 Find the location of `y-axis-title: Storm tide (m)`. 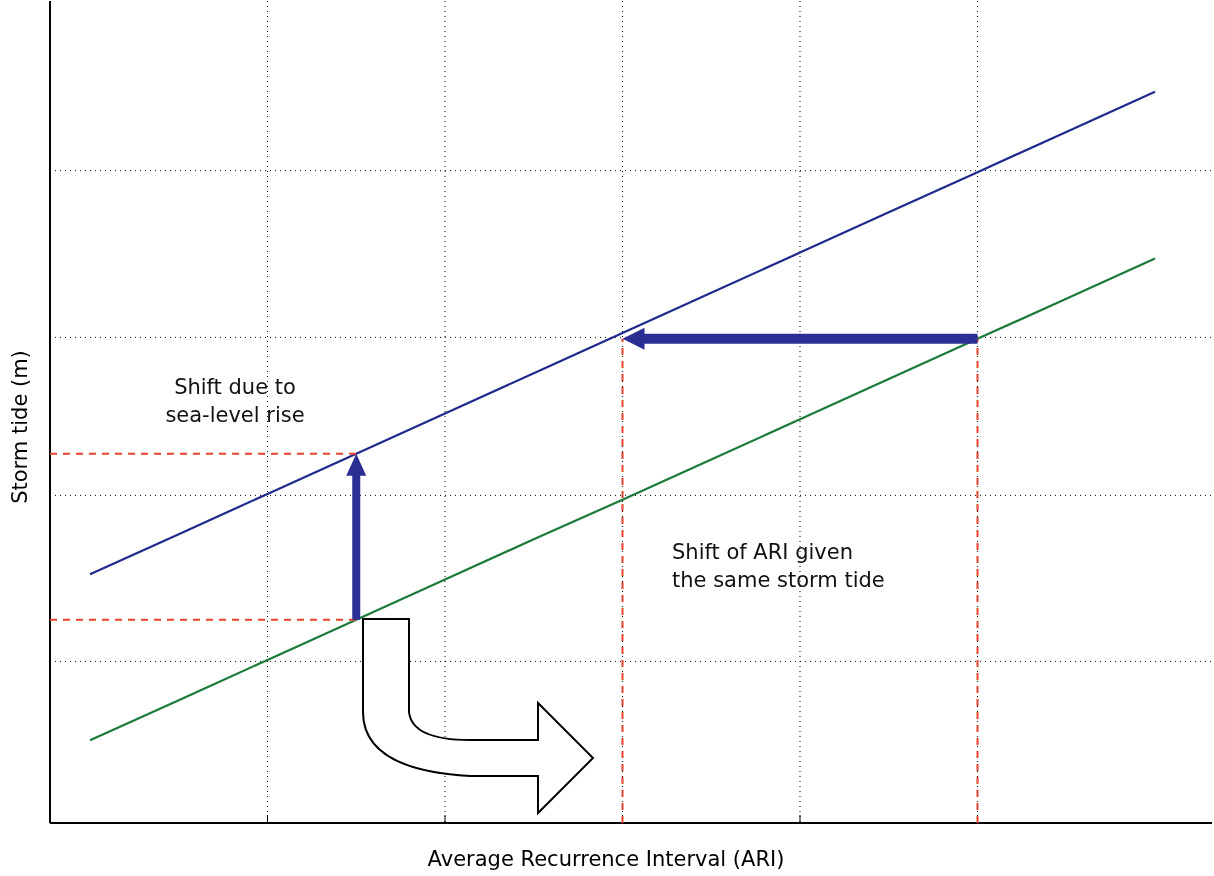

y-axis-title: Storm tide (m) is located at coordinates (20, 427).